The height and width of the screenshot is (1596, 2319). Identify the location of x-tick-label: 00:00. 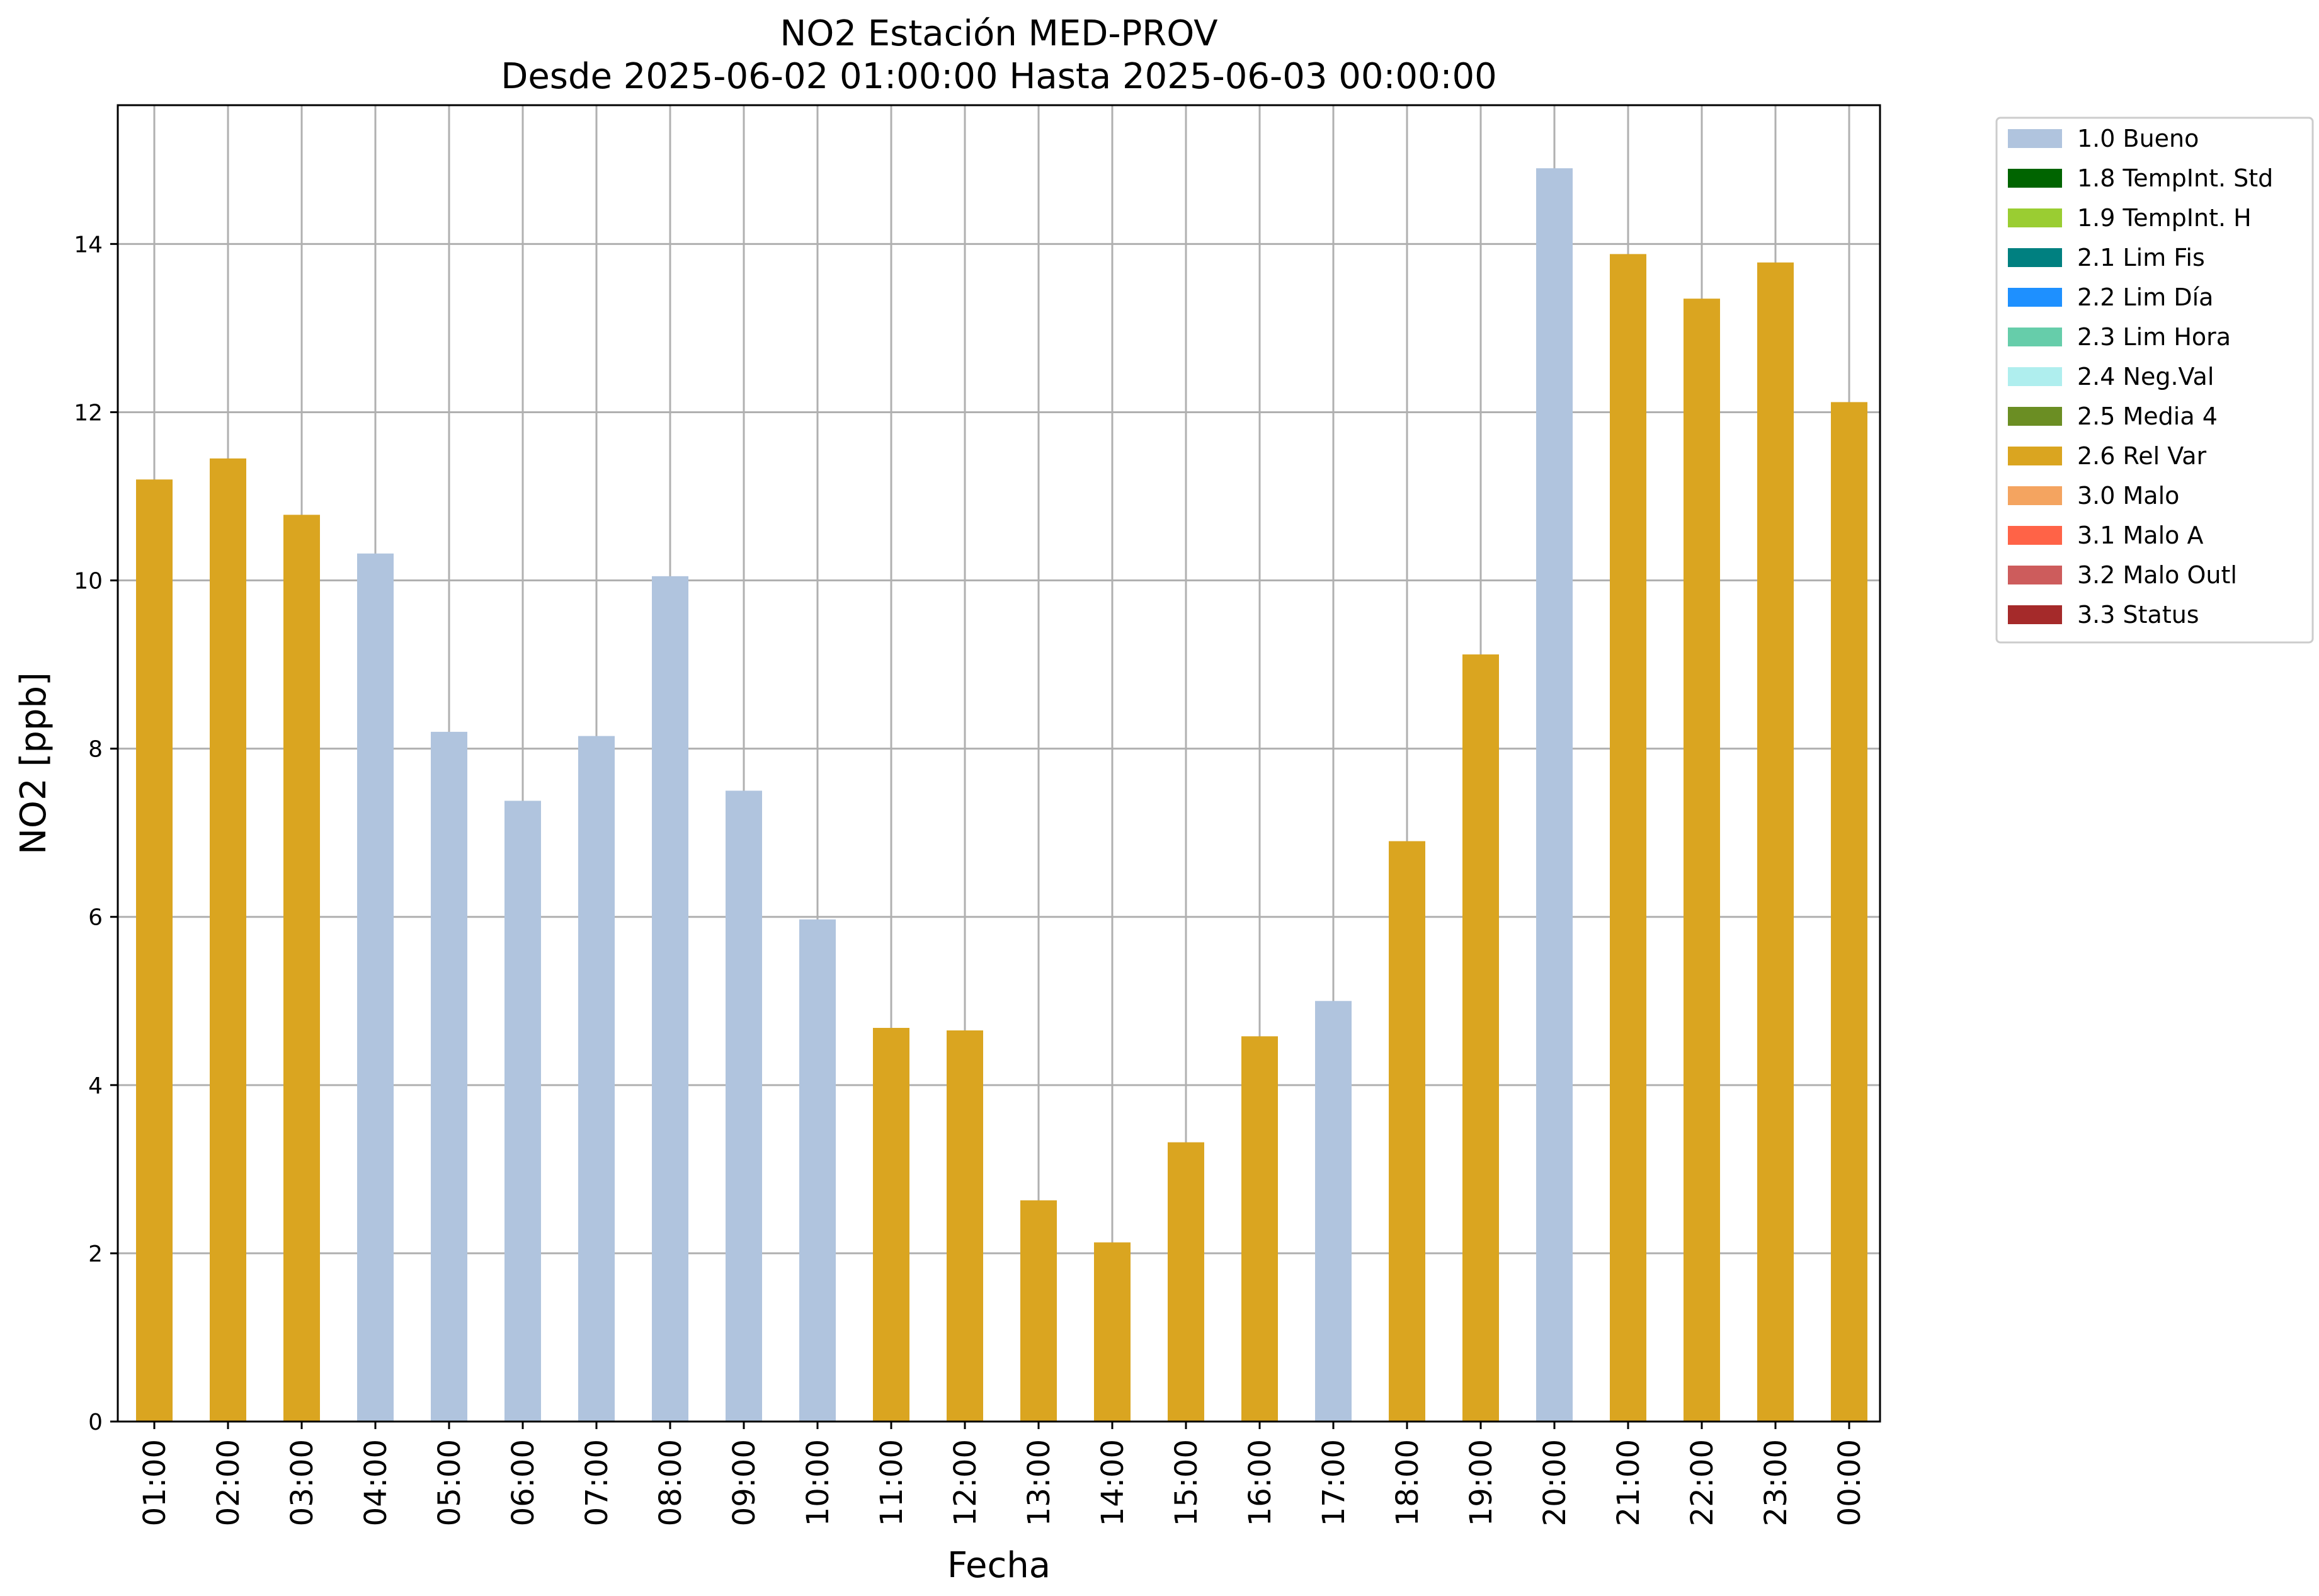
(1849, 1482).